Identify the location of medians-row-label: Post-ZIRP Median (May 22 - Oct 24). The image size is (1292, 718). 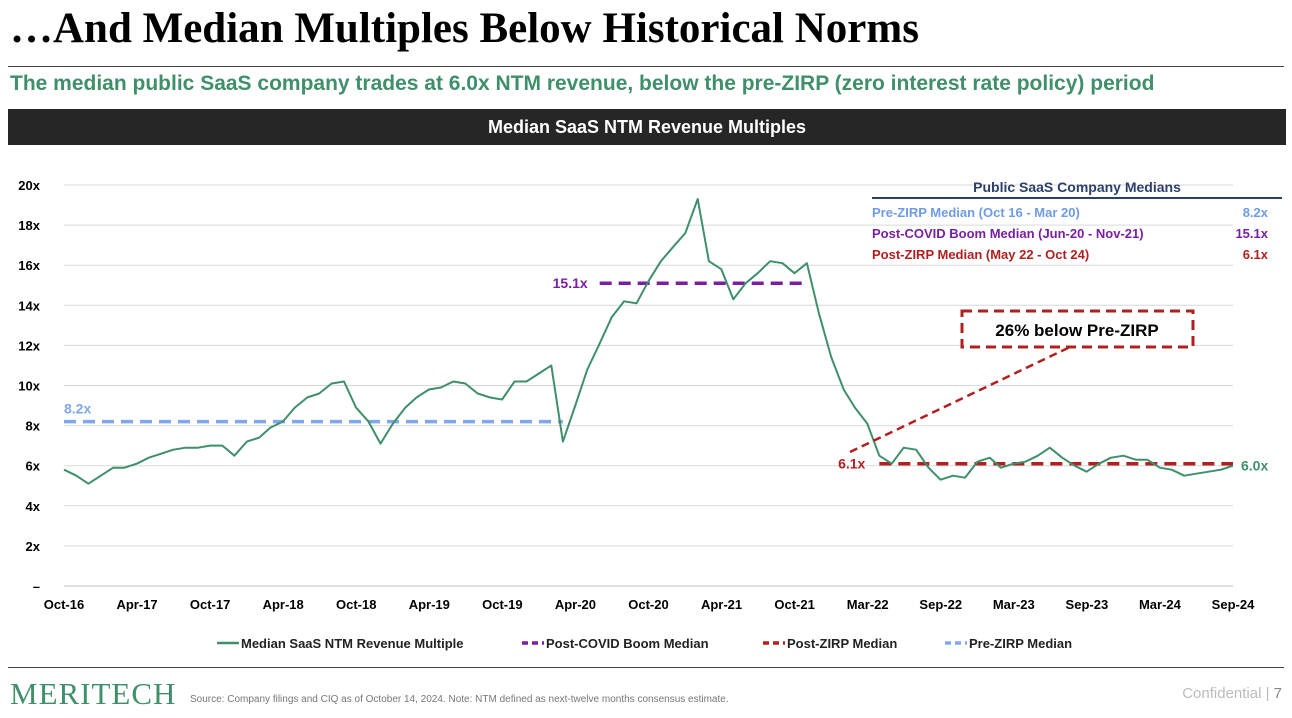
(980, 254).